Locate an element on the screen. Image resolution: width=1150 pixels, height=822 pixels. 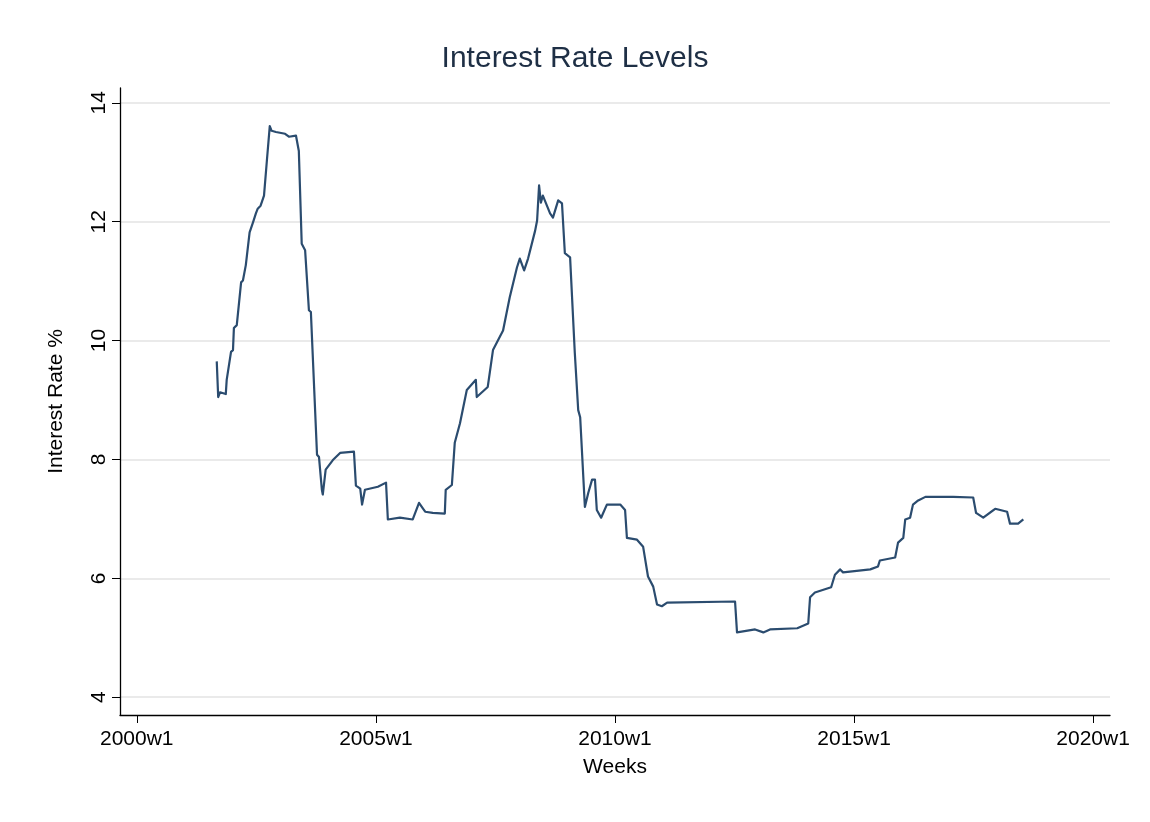
y-axis-title: Interest Rate % is located at coordinates (54, 401).